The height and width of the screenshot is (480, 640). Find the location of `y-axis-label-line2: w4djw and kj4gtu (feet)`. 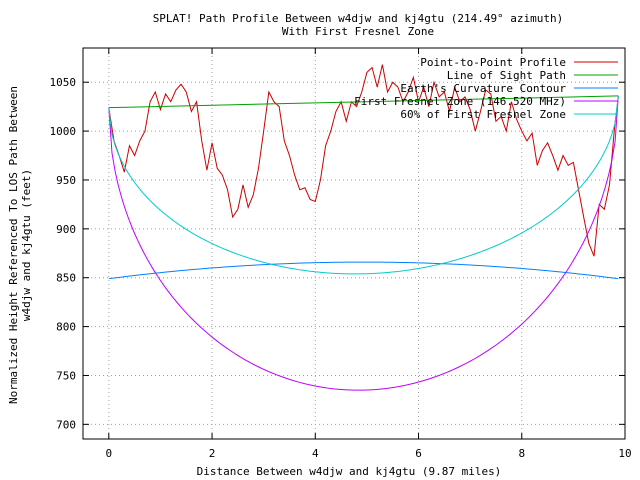

y-axis-label-line2: w4djw and kj4gtu (feet) is located at coordinates (26, 245).